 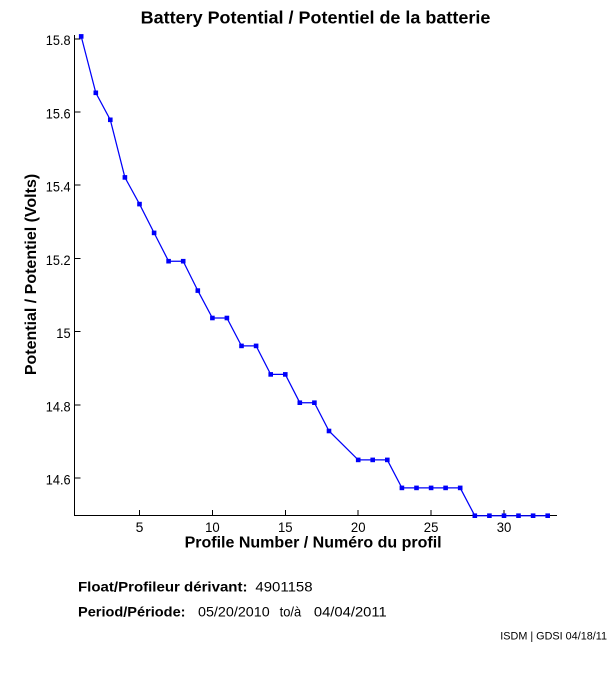 I want to click on svg-text: 4901158, so click(x=284, y=586).